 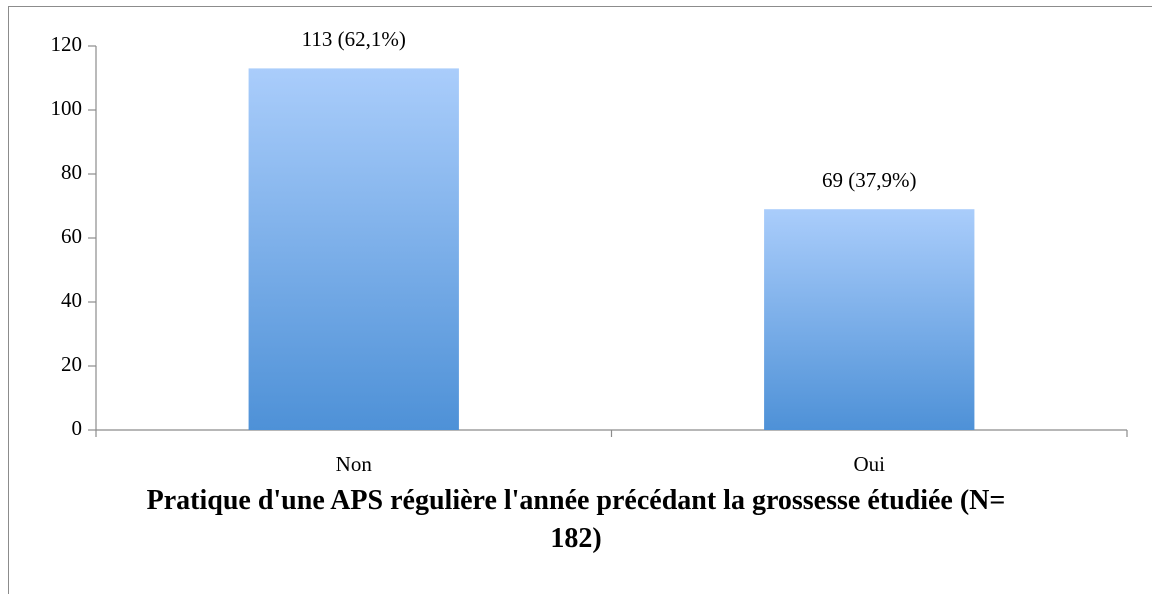 What do you see at coordinates (71, 300) in the screenshot?
I see `y-tick-label: 40` at bounding box center [71, 300].